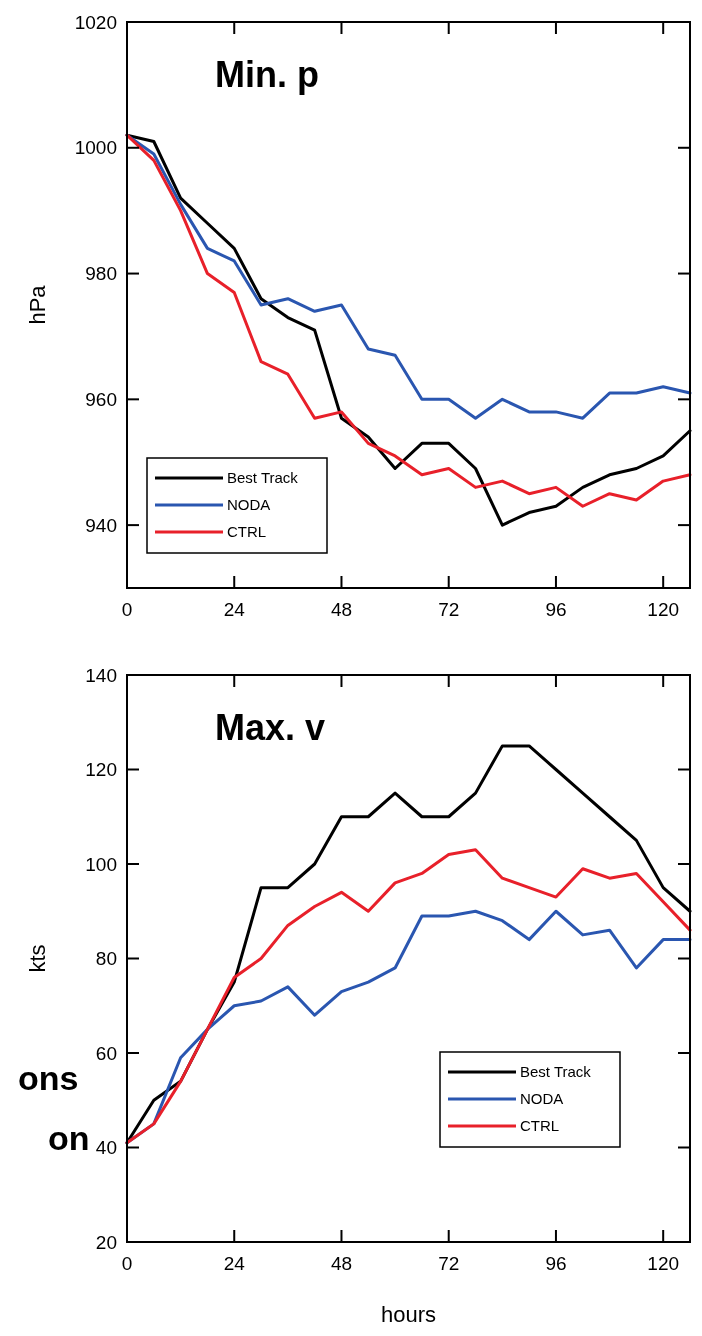  Describe the element at coordinates (106, 959) in the screenshot. I see `y-tick-label: 80` at that location.